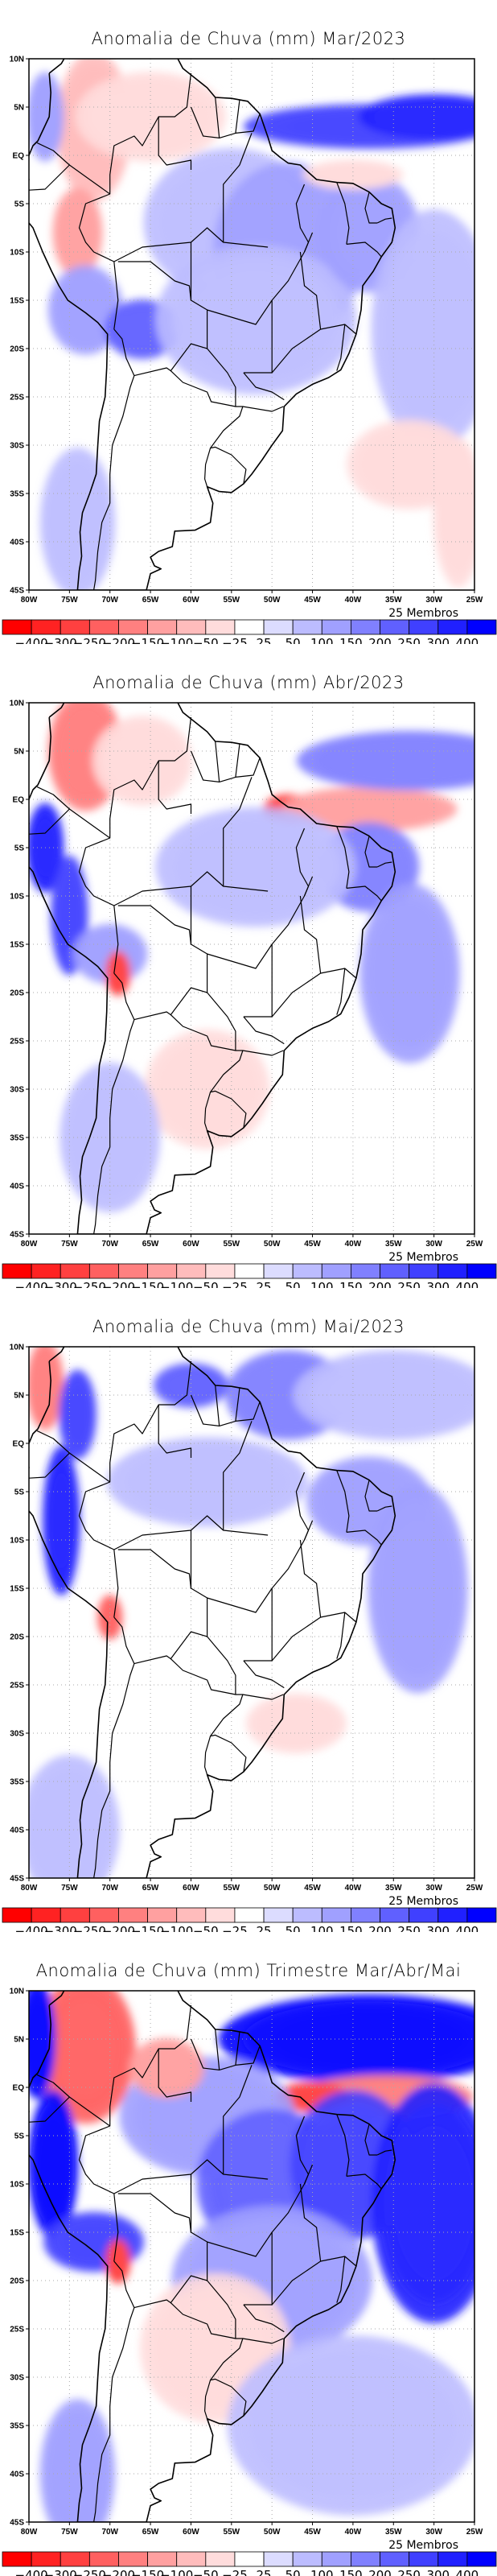  Describe the element at coordinates (249, 1326) in the screenshot. I see `panel-title: Anomalia de Chuva (mm) Mai/2023` at that location.